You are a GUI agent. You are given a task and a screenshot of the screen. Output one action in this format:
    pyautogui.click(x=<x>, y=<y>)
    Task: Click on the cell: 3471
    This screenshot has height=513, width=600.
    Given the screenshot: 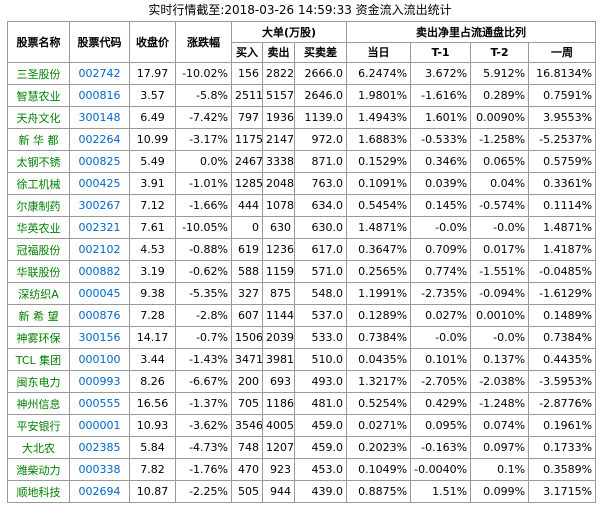 What is the action you would take?
    pyautogui.click(x=247, y=359)
    